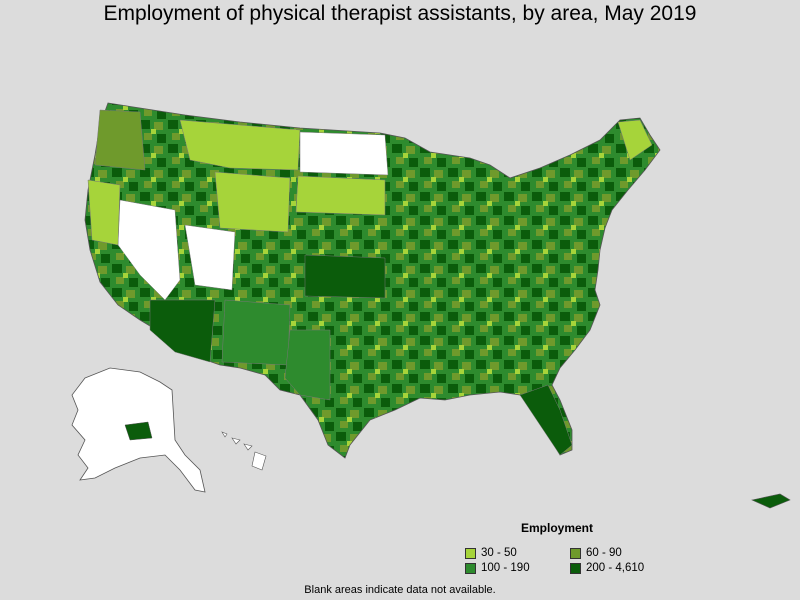 The height and width of the screenshot is (600, 800). I want to click on legend-item-200-4610: 200 - 4,610, so click(607, 568).